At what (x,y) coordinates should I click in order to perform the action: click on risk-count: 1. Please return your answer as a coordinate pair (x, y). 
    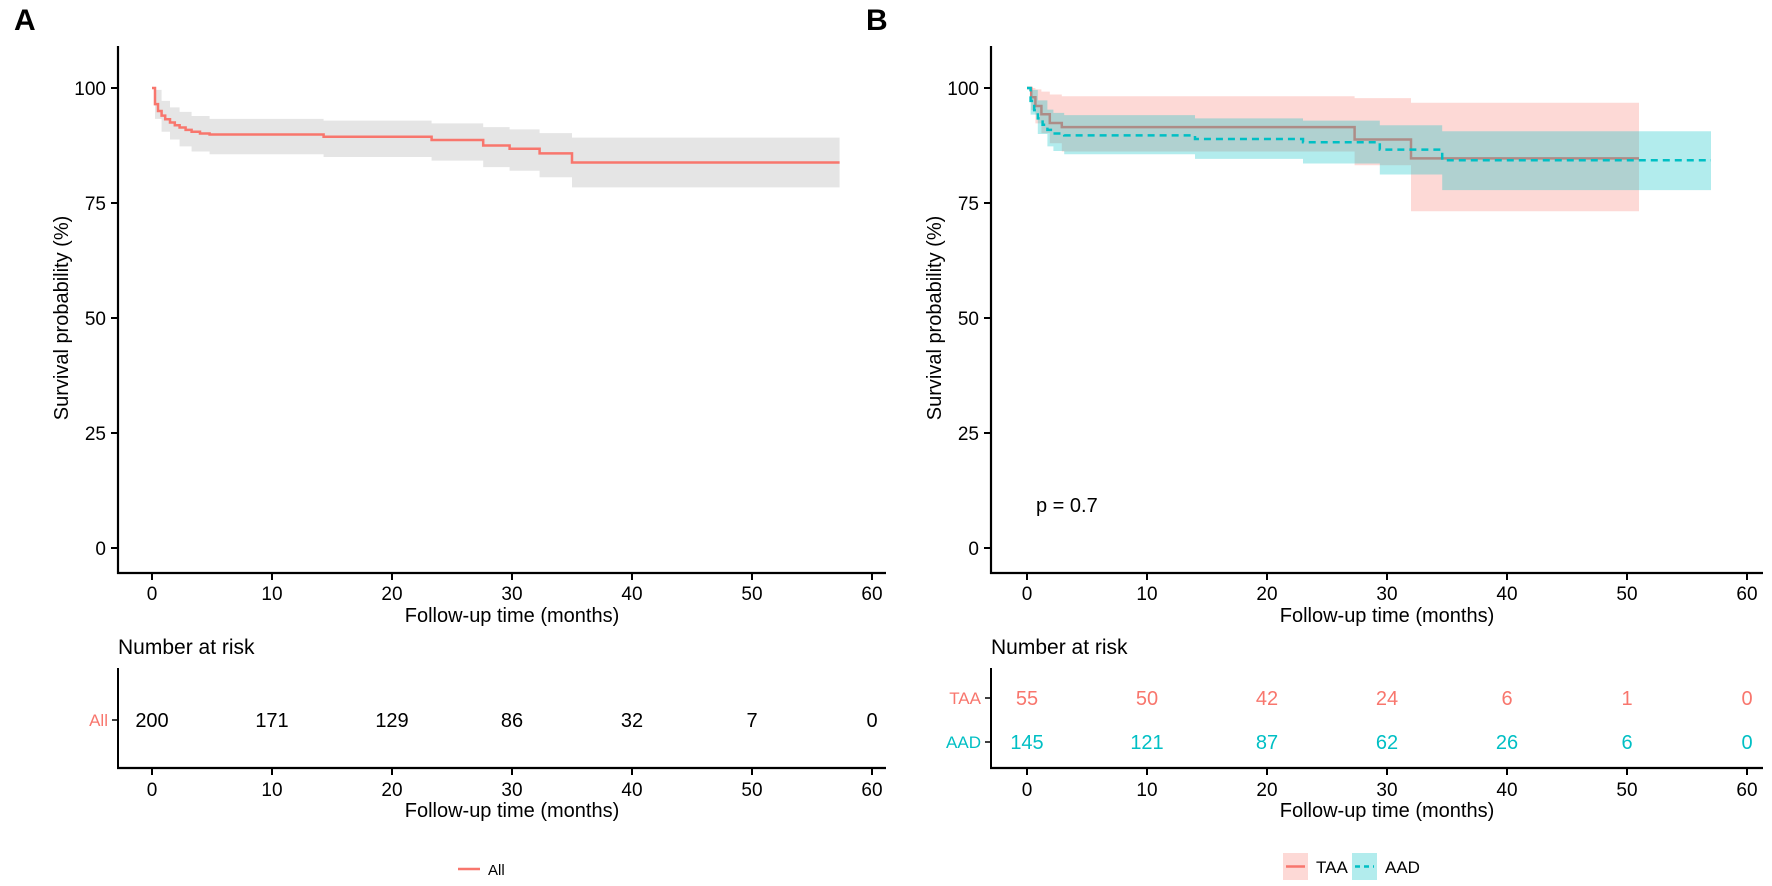
    Looking at the image, I should click on (1626, 699).